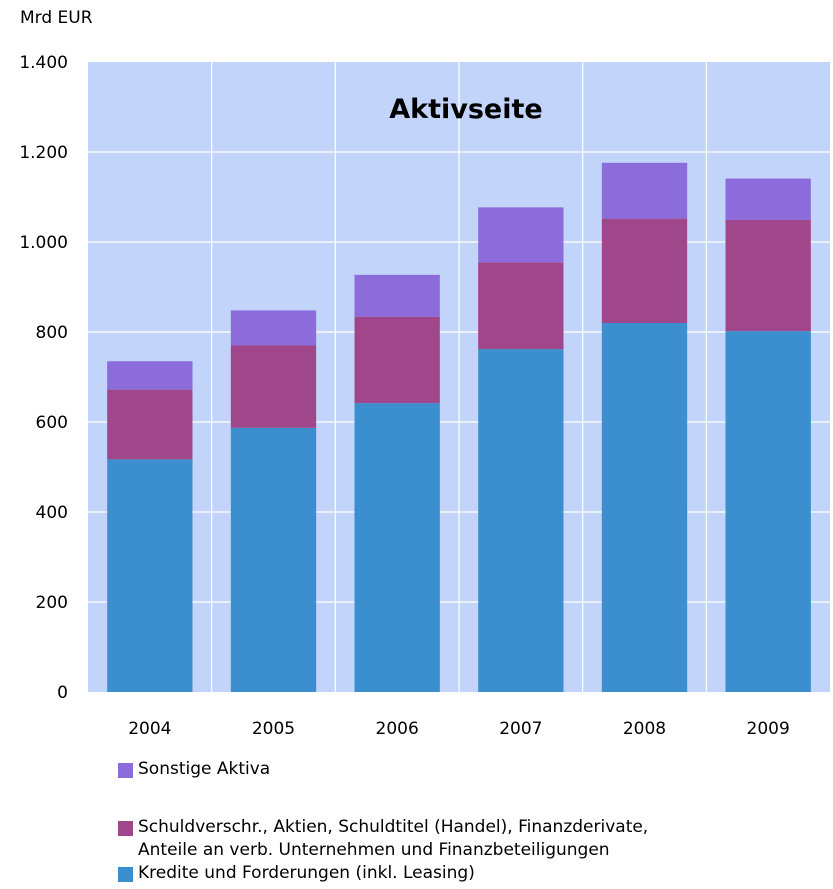 Image resolution: width=833 pixels, height=889 pixels. Describe the element at coordinates (52, 513) in the screenshot. I see `y-tick-label: 400` at that location.